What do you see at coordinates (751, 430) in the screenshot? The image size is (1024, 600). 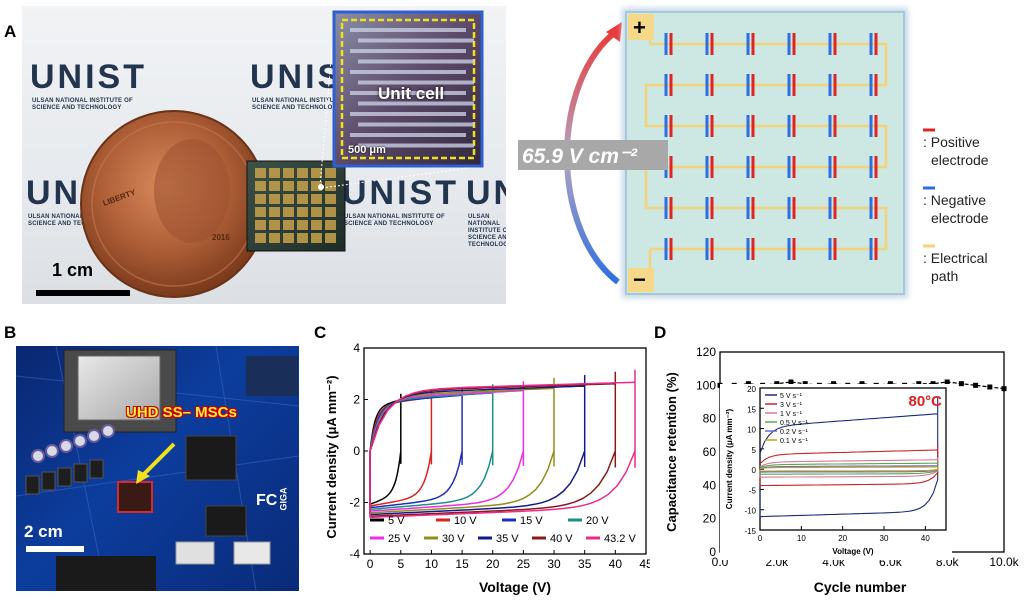 I see `y-tick-label: 10` at bounding box center [751, 430].